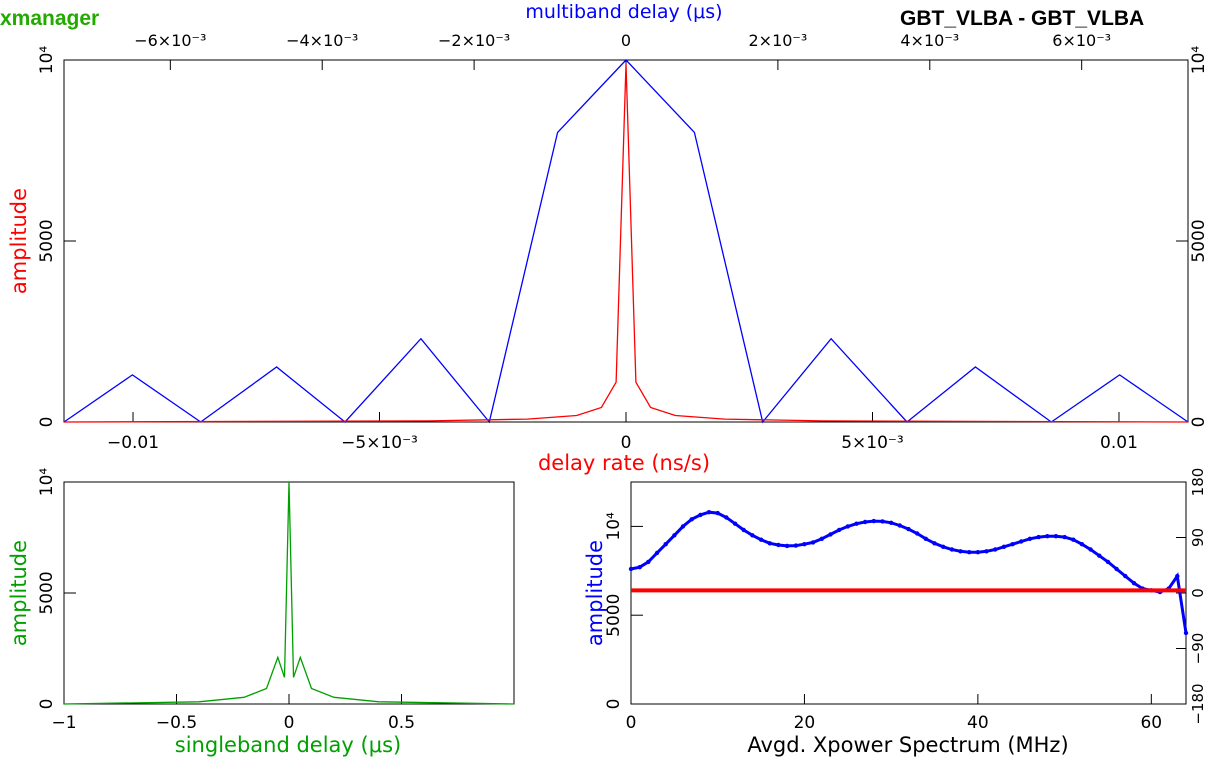 The width and height of the screenshot is (1207, 764). Describe the element at coordinates (623, 12) in the screenshot. I see `main-top-xlabel: multiband delay (μs)` at that location.